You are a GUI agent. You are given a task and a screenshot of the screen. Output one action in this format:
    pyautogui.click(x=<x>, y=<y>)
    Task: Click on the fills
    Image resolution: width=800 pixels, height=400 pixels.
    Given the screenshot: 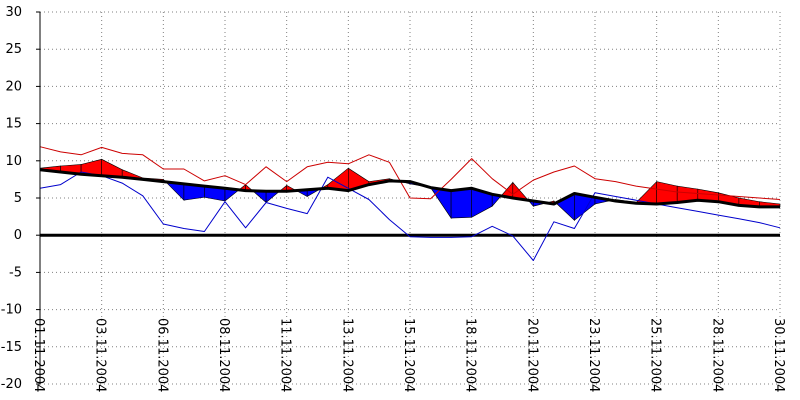 What is the action you would take?
    pyautogui.click(x=410, y=189)
    